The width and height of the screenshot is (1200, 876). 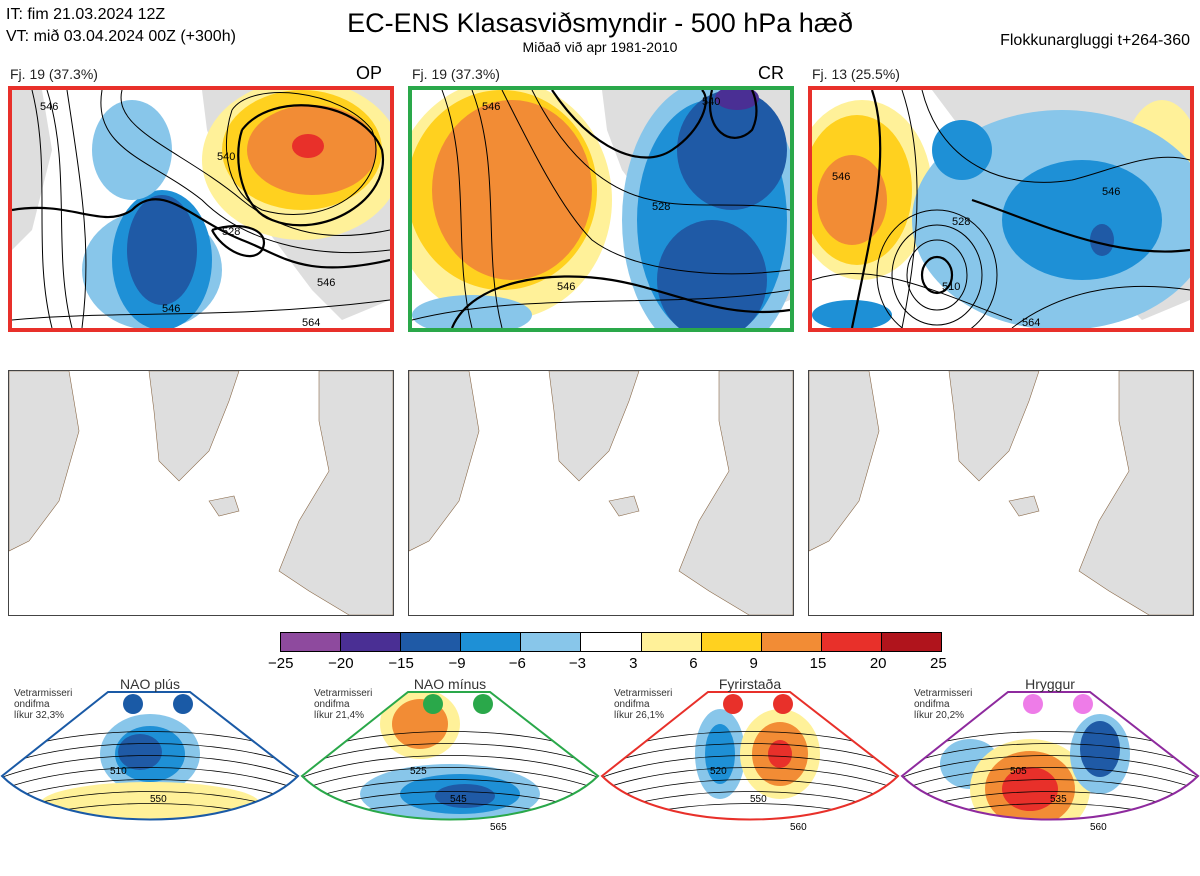 I want to click on empty-map-2-graphic, so click(x=601, y=493).